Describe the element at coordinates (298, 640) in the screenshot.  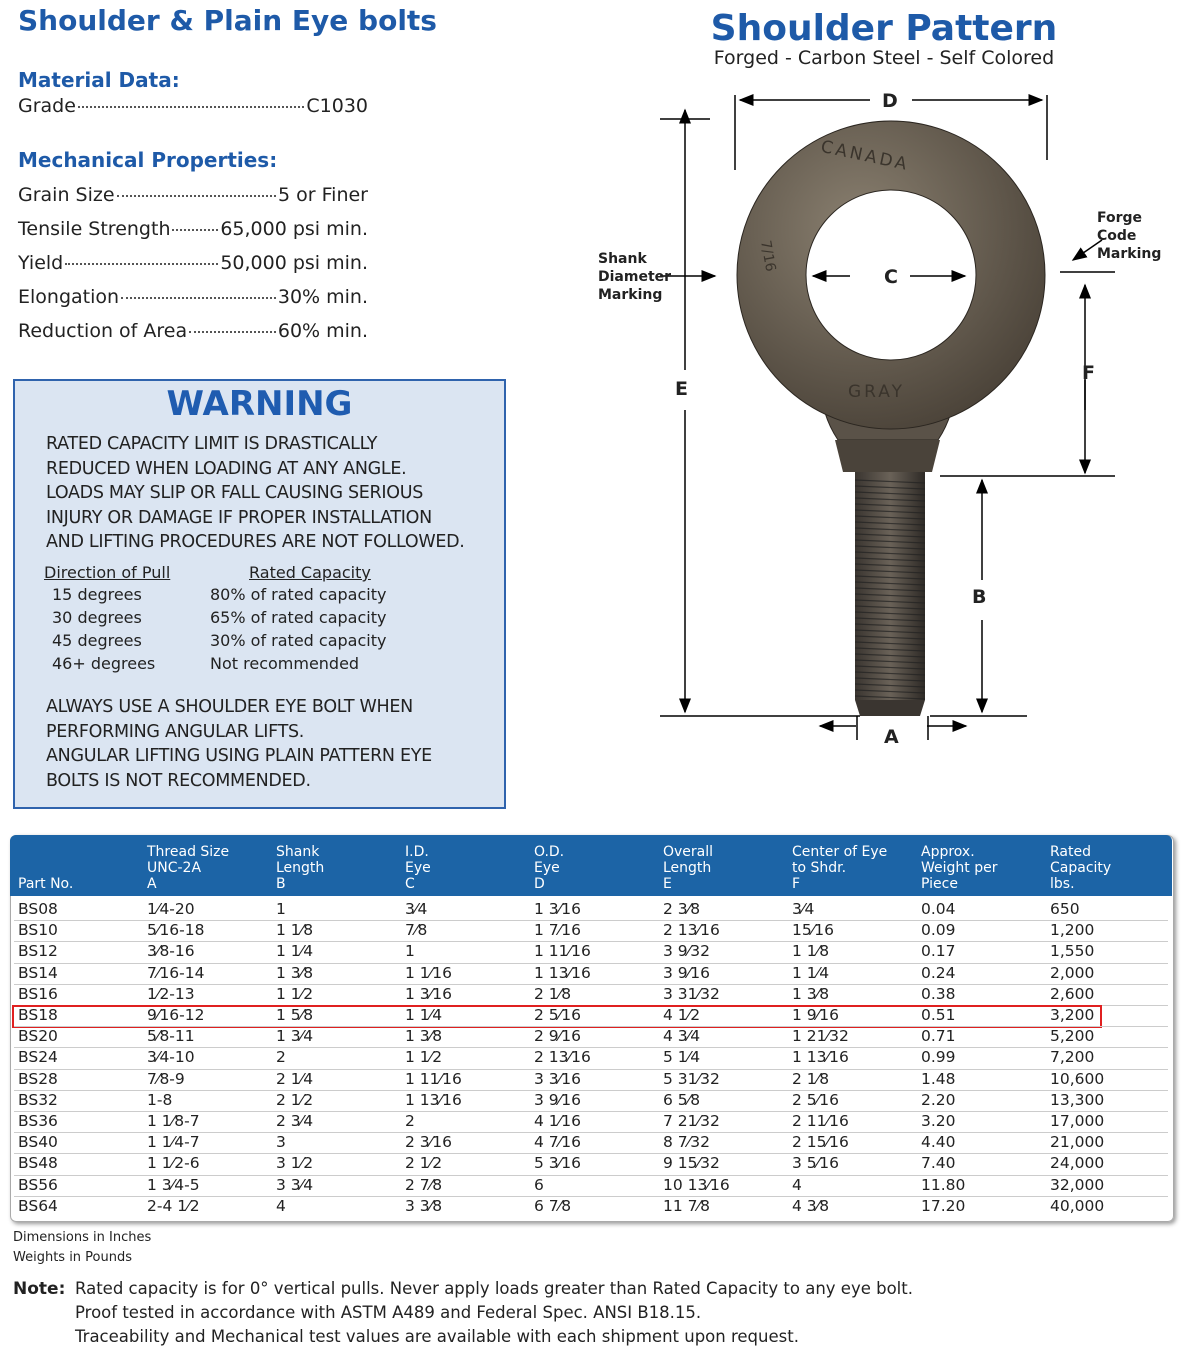
I see `capacity: 30% of rated capacity` at that location.